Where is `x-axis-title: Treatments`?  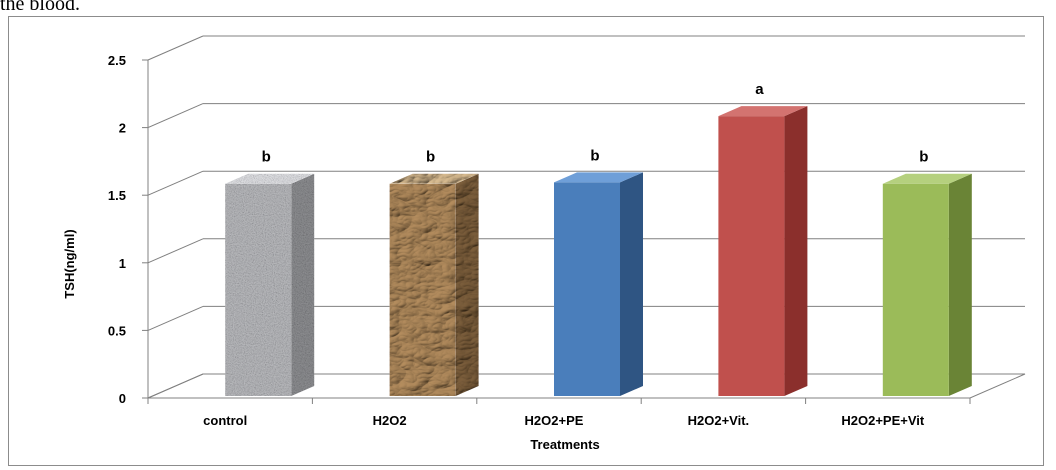
x-axis-title: Treatments is located at coordinates (564, 444).